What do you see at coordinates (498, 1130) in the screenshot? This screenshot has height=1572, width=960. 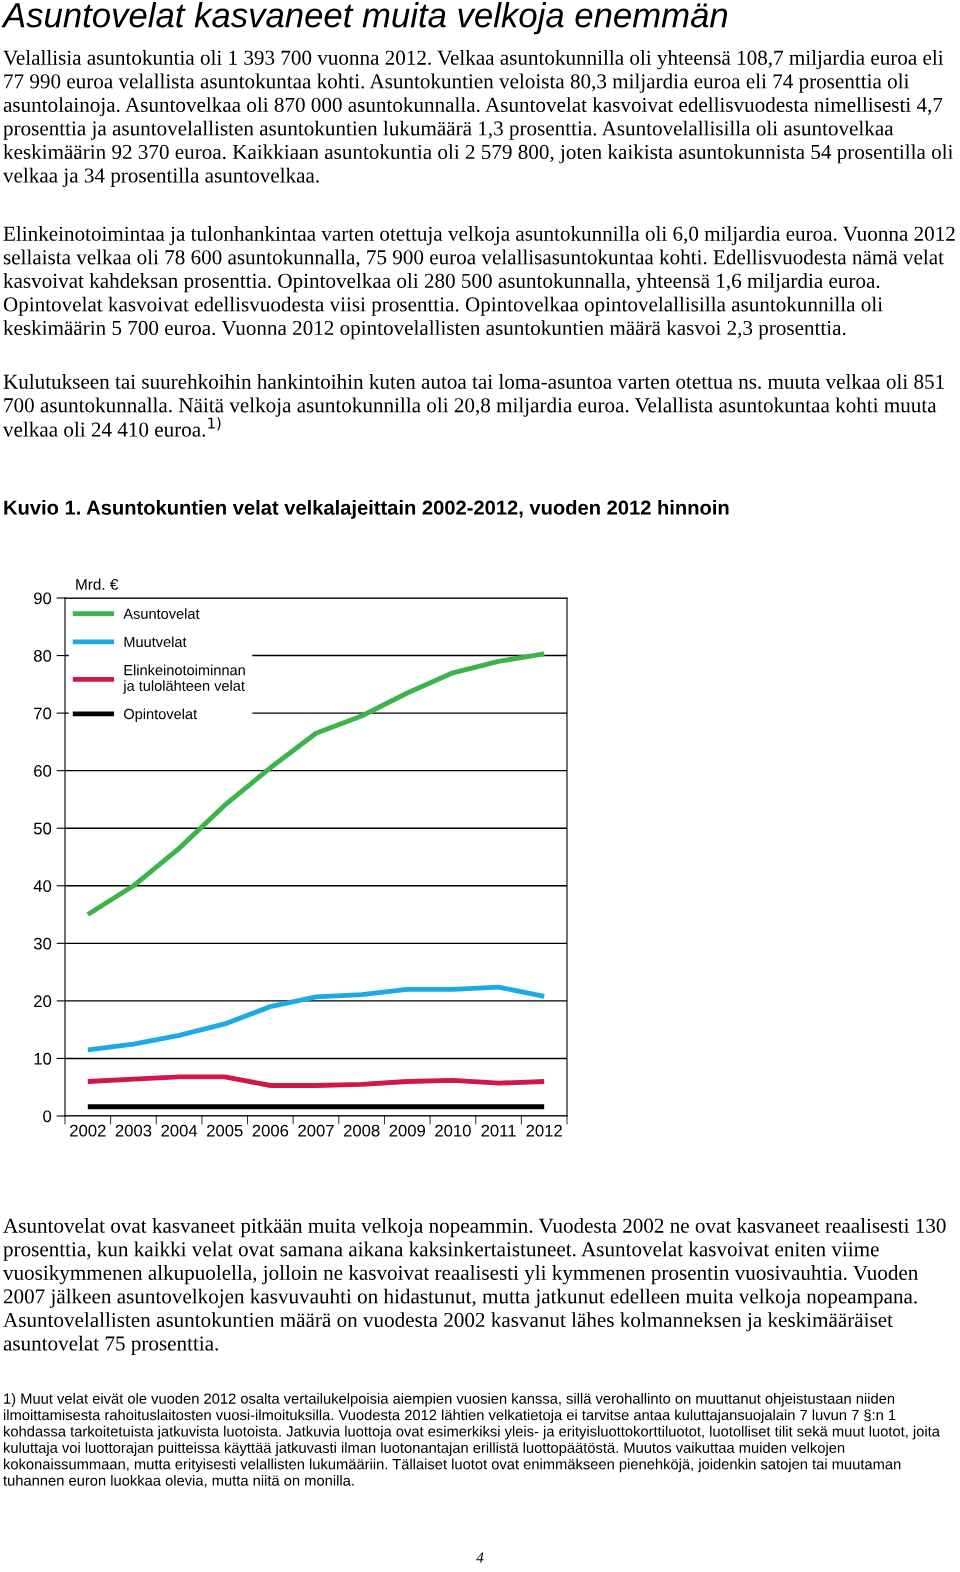 I see `x-tick-label: 2011` at bounding box center [498, 1130].